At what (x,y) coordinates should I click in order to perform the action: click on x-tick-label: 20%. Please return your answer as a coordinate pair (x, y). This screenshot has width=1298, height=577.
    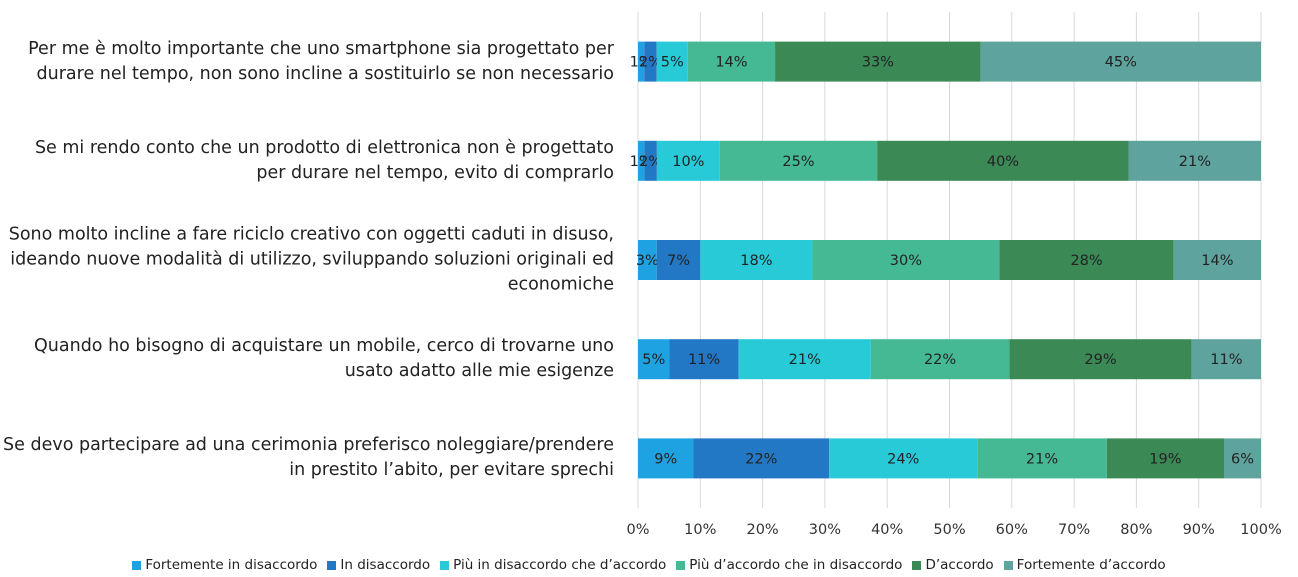
    Looking at the image, I should click on (762, 530).